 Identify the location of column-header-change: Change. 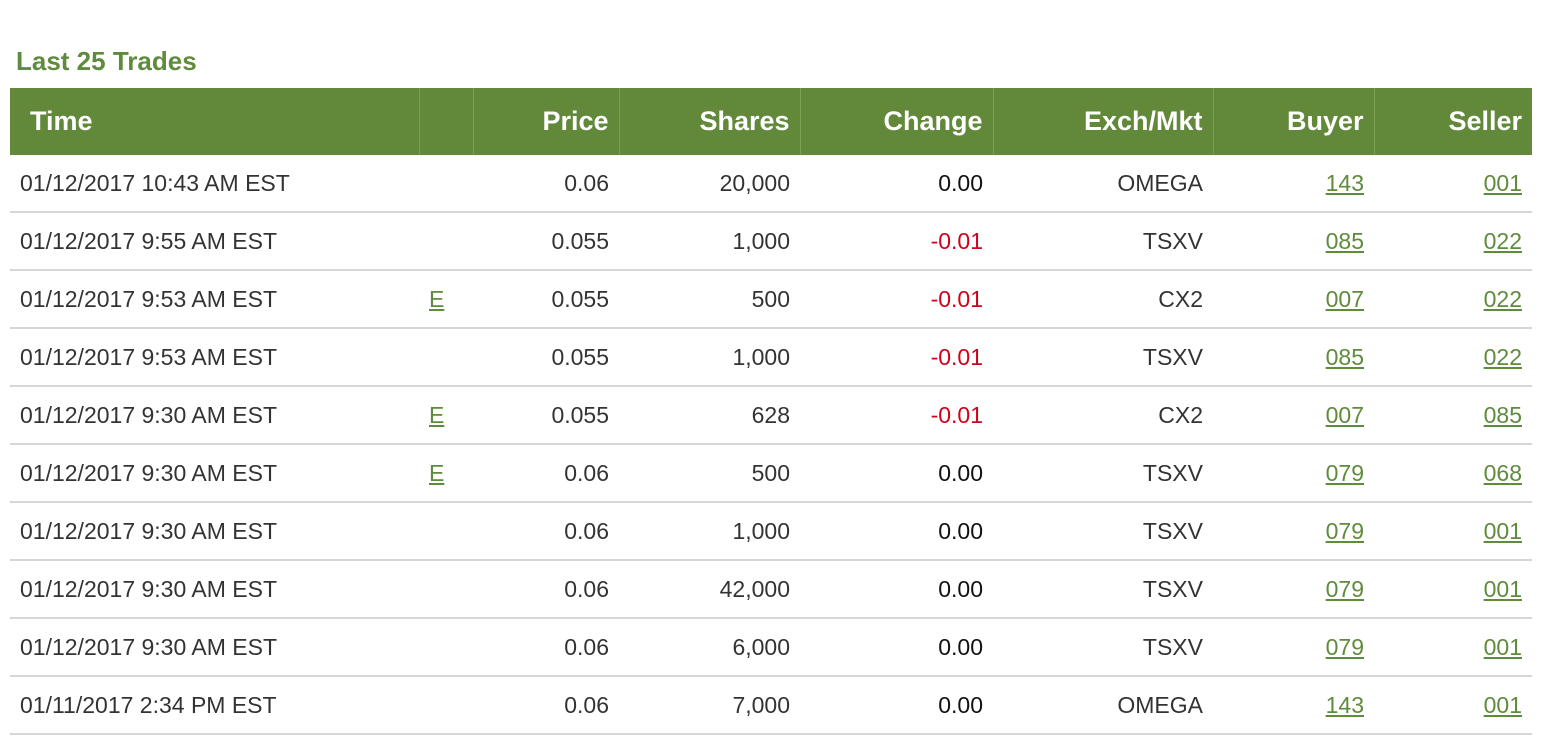
(896, 121).